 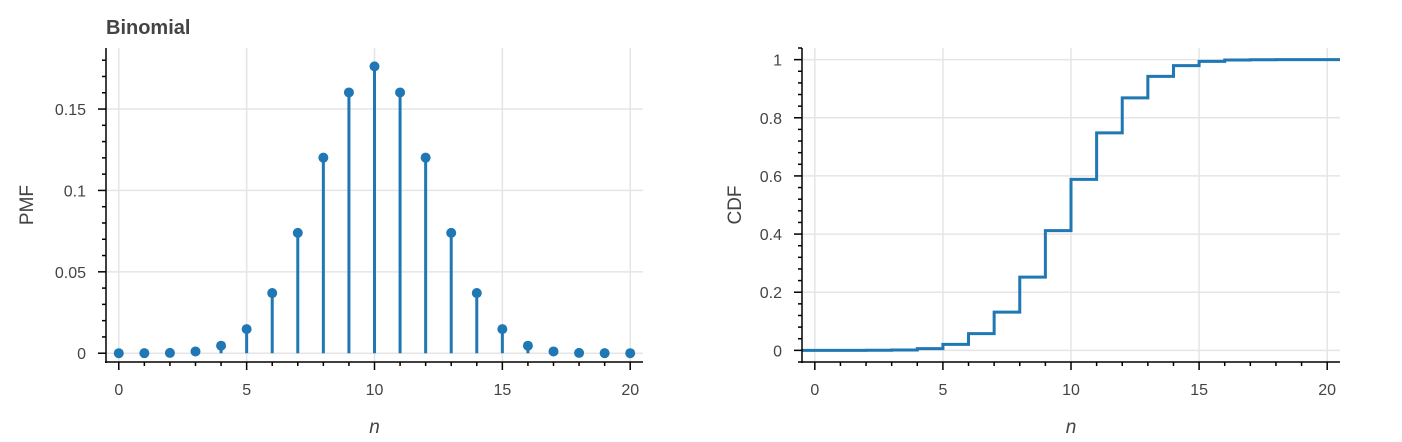 What do you see at coordinates (80, 211) in the screenshot?
I see `y-ticks: 0 0.05 0.1 0.15` at bounding box center [80, 211].